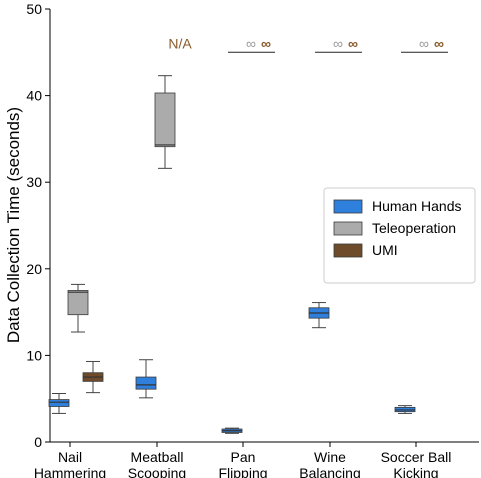 The image size is (481, 478). I want to click on y-tick-label: 20, so click(34, 269).